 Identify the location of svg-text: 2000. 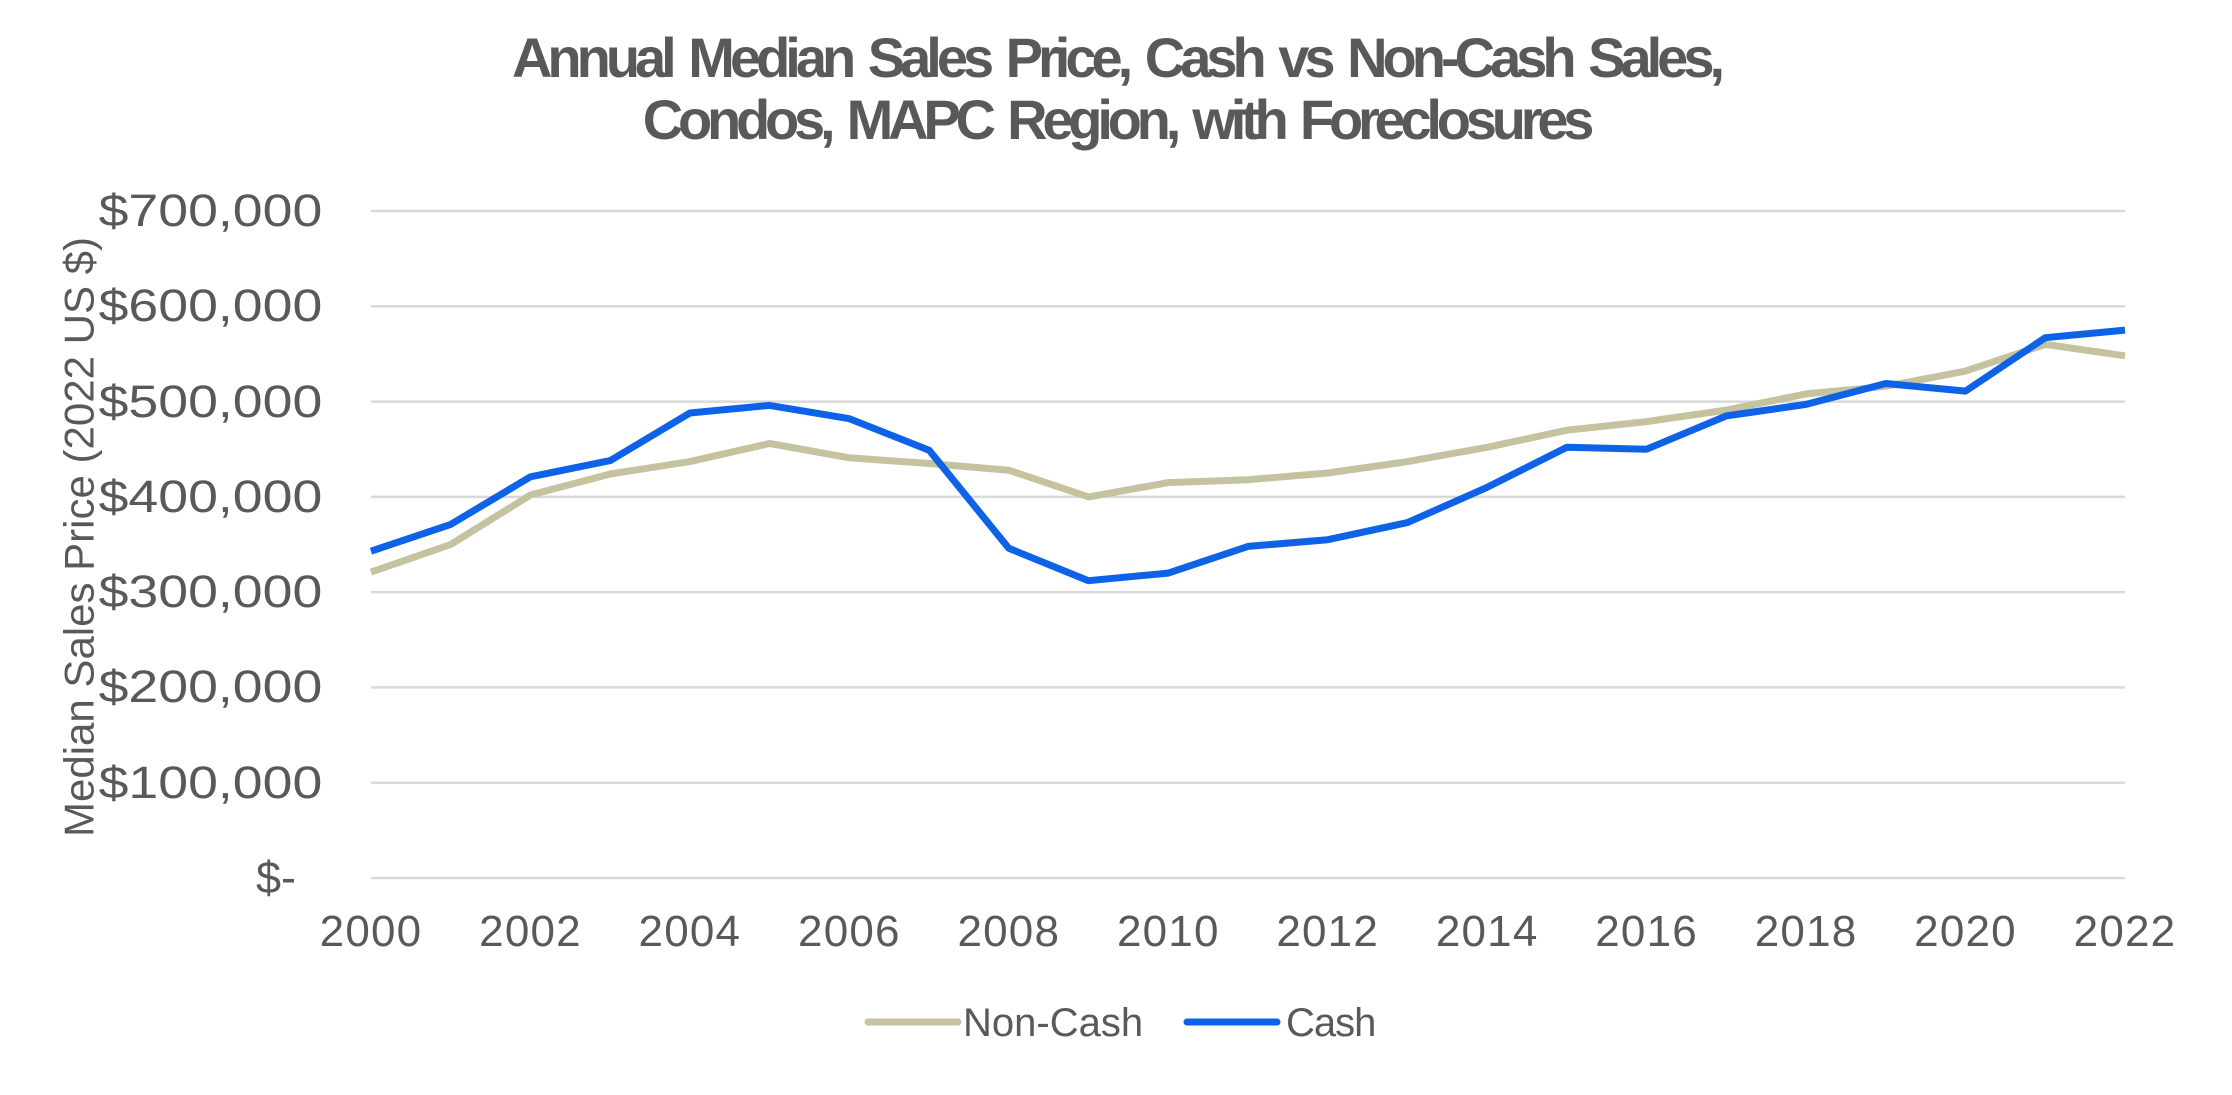
(371, 931).